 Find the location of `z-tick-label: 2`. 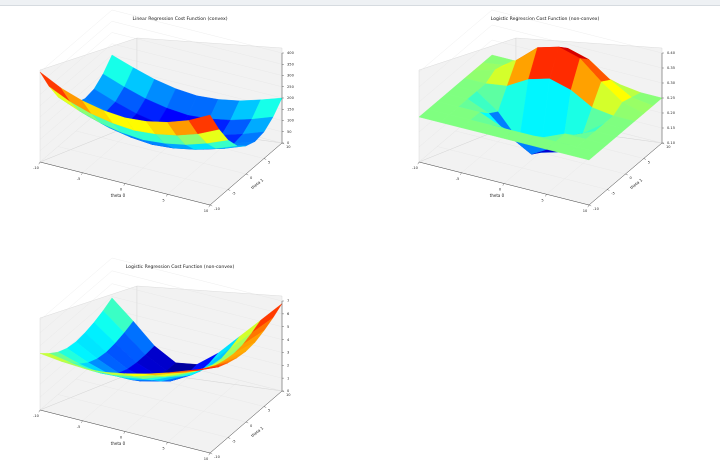

z-tick-label: 2 is located at coordinates (288, 365).